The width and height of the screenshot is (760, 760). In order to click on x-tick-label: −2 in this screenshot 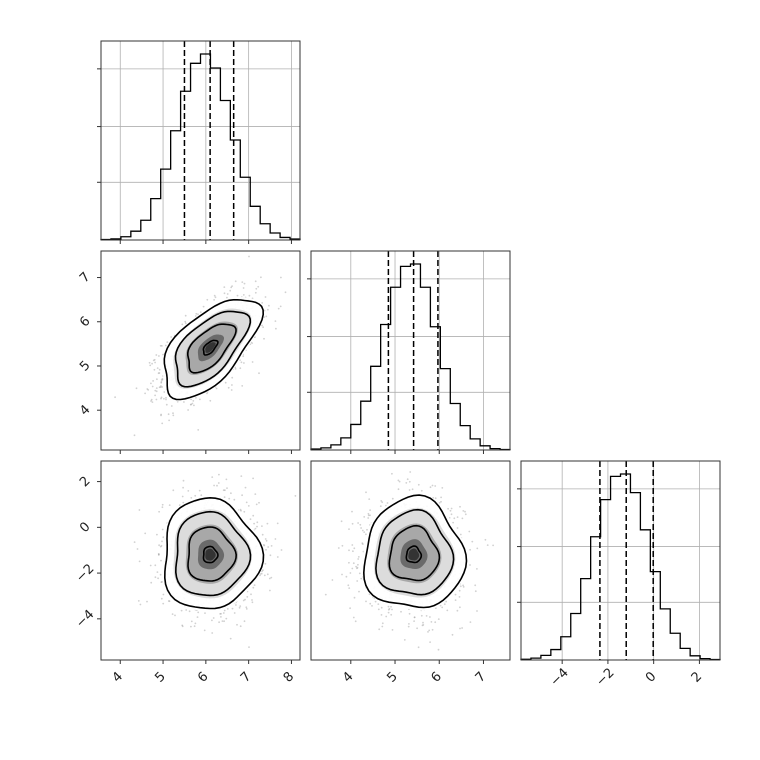, I will do `click(605, 677)`.